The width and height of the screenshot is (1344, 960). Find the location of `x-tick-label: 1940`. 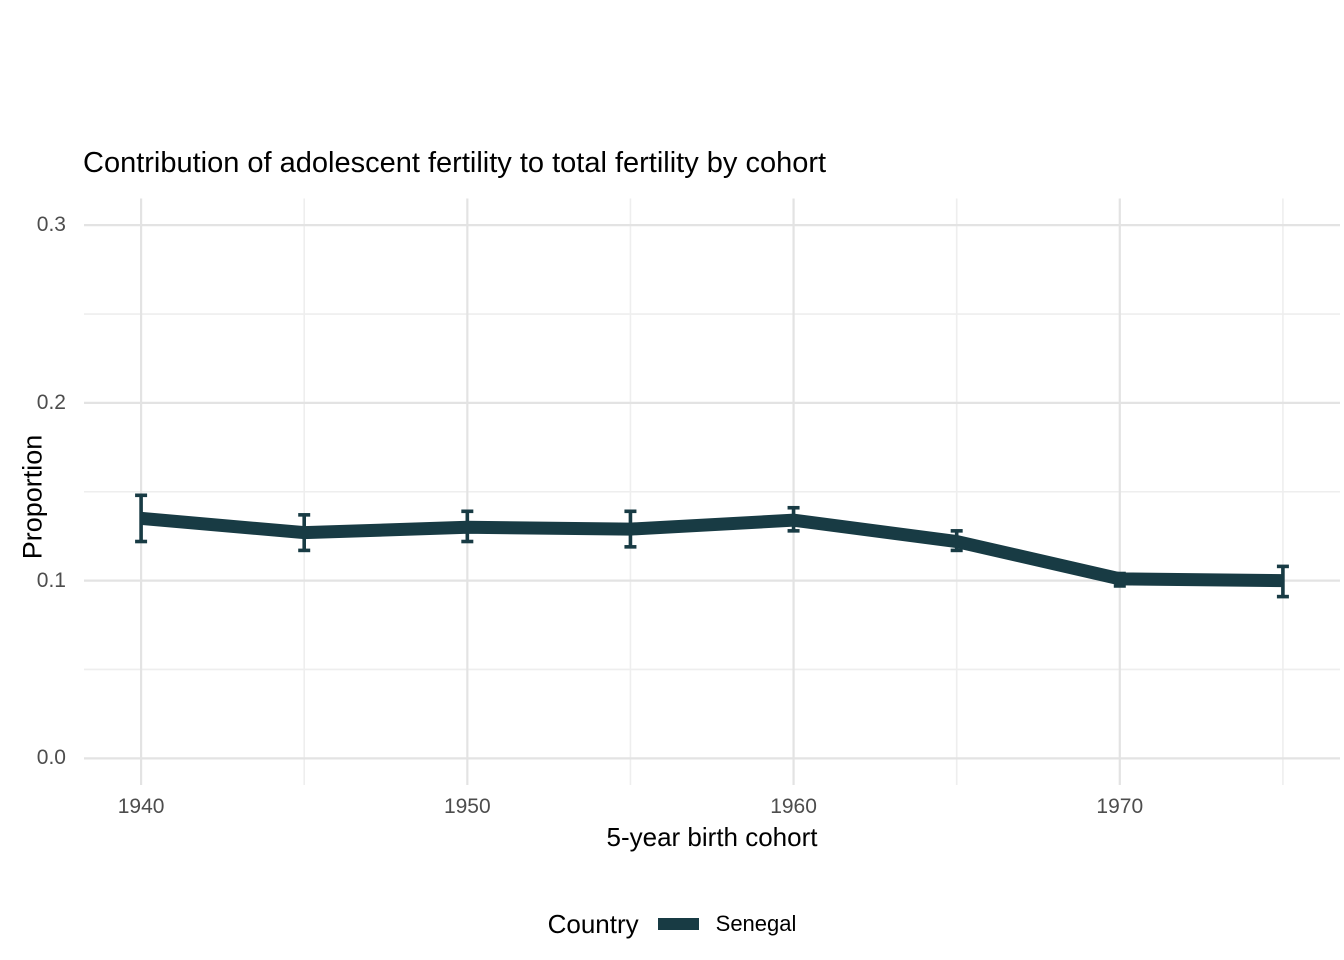

x-tick-label: 1940 is located at coordinates (141, 806).